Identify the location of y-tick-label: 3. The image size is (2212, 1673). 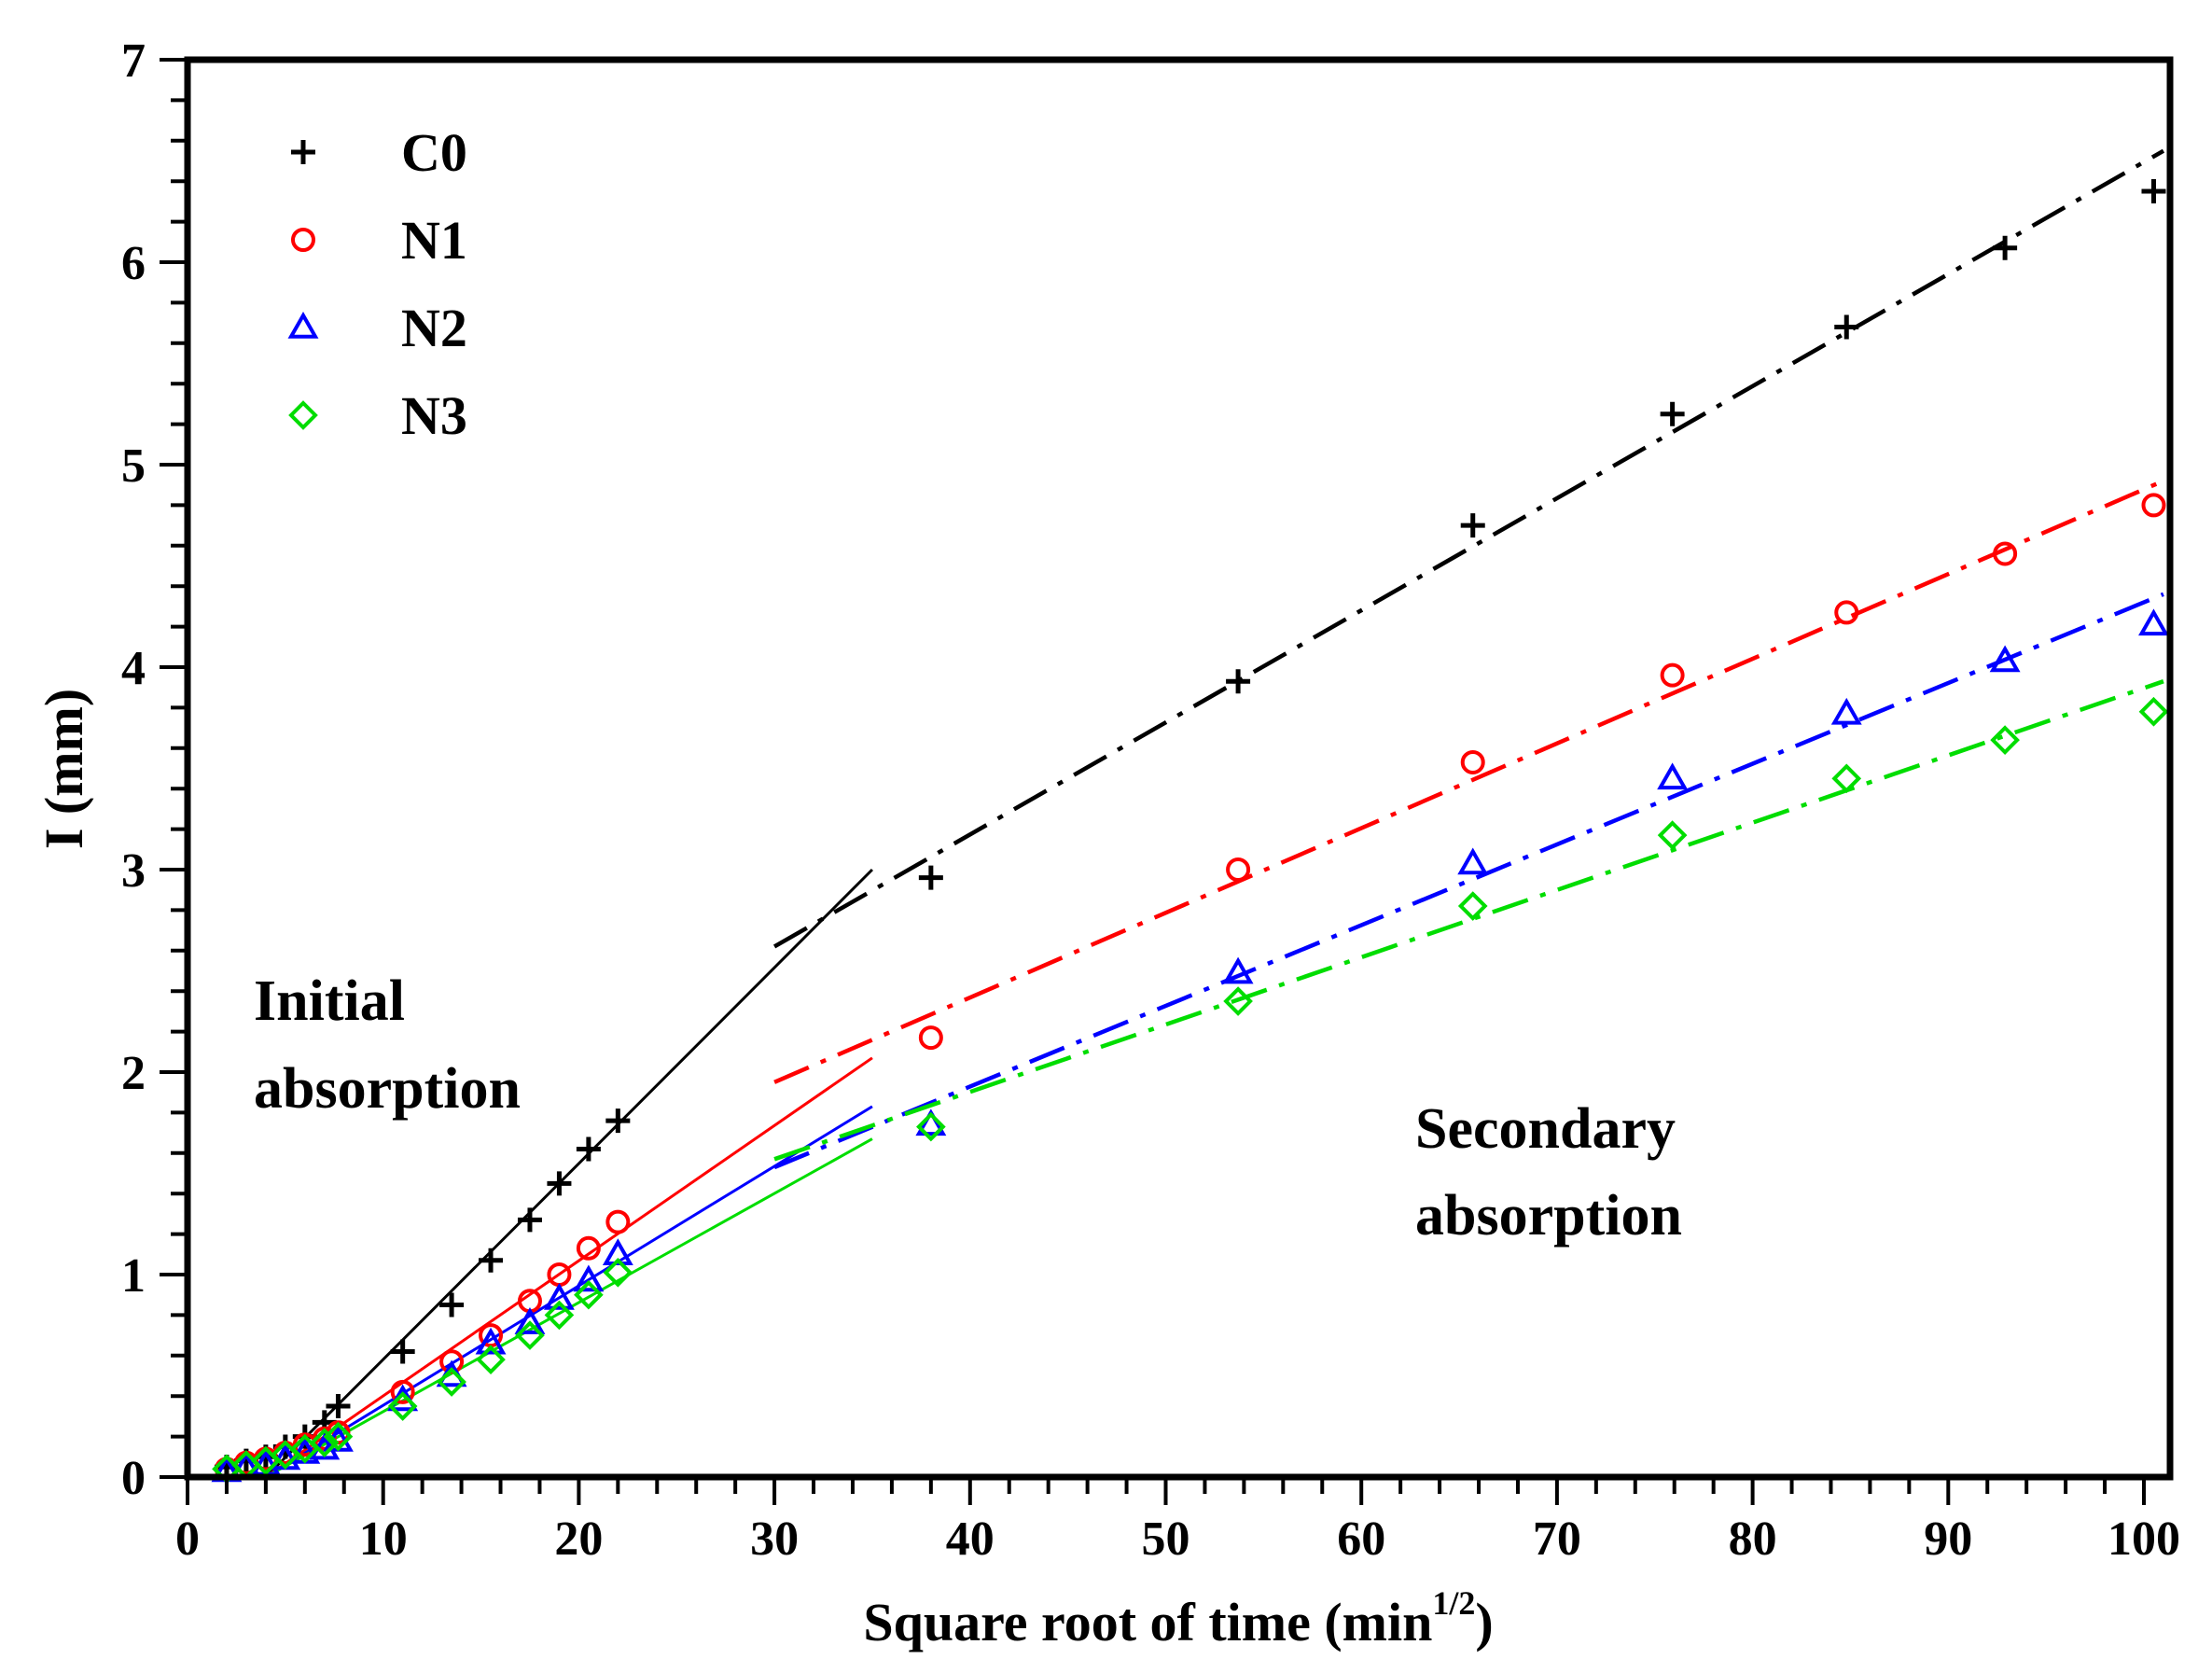
(133, 871).